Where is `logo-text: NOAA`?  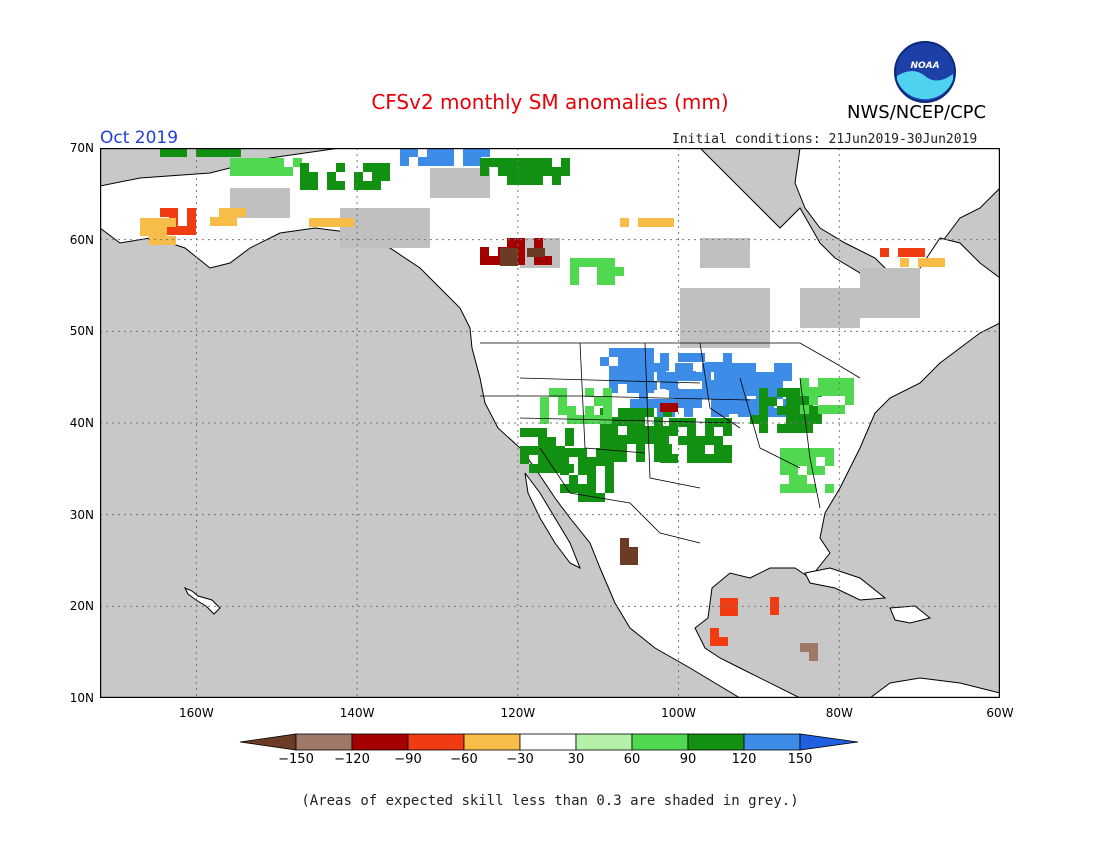
logo-text: NOAA is located at coordinates (924, 66).